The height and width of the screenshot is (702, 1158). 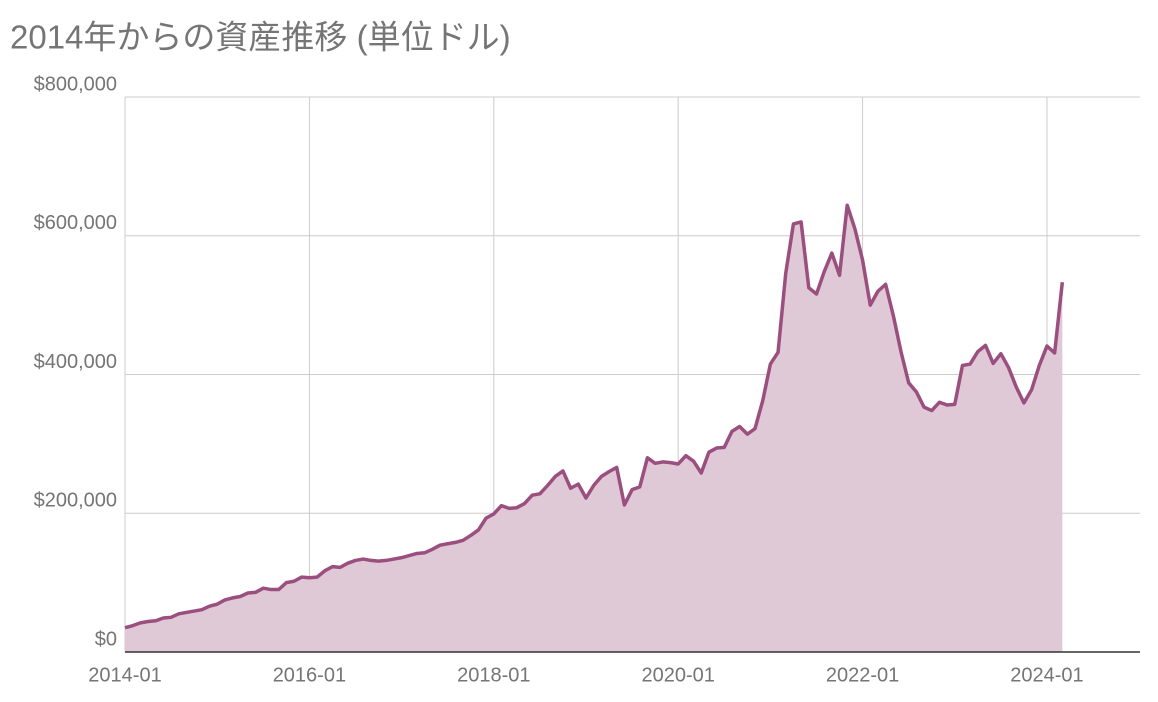 I want to click on y-tick-label: $400,000, so click(x=75, y=362).